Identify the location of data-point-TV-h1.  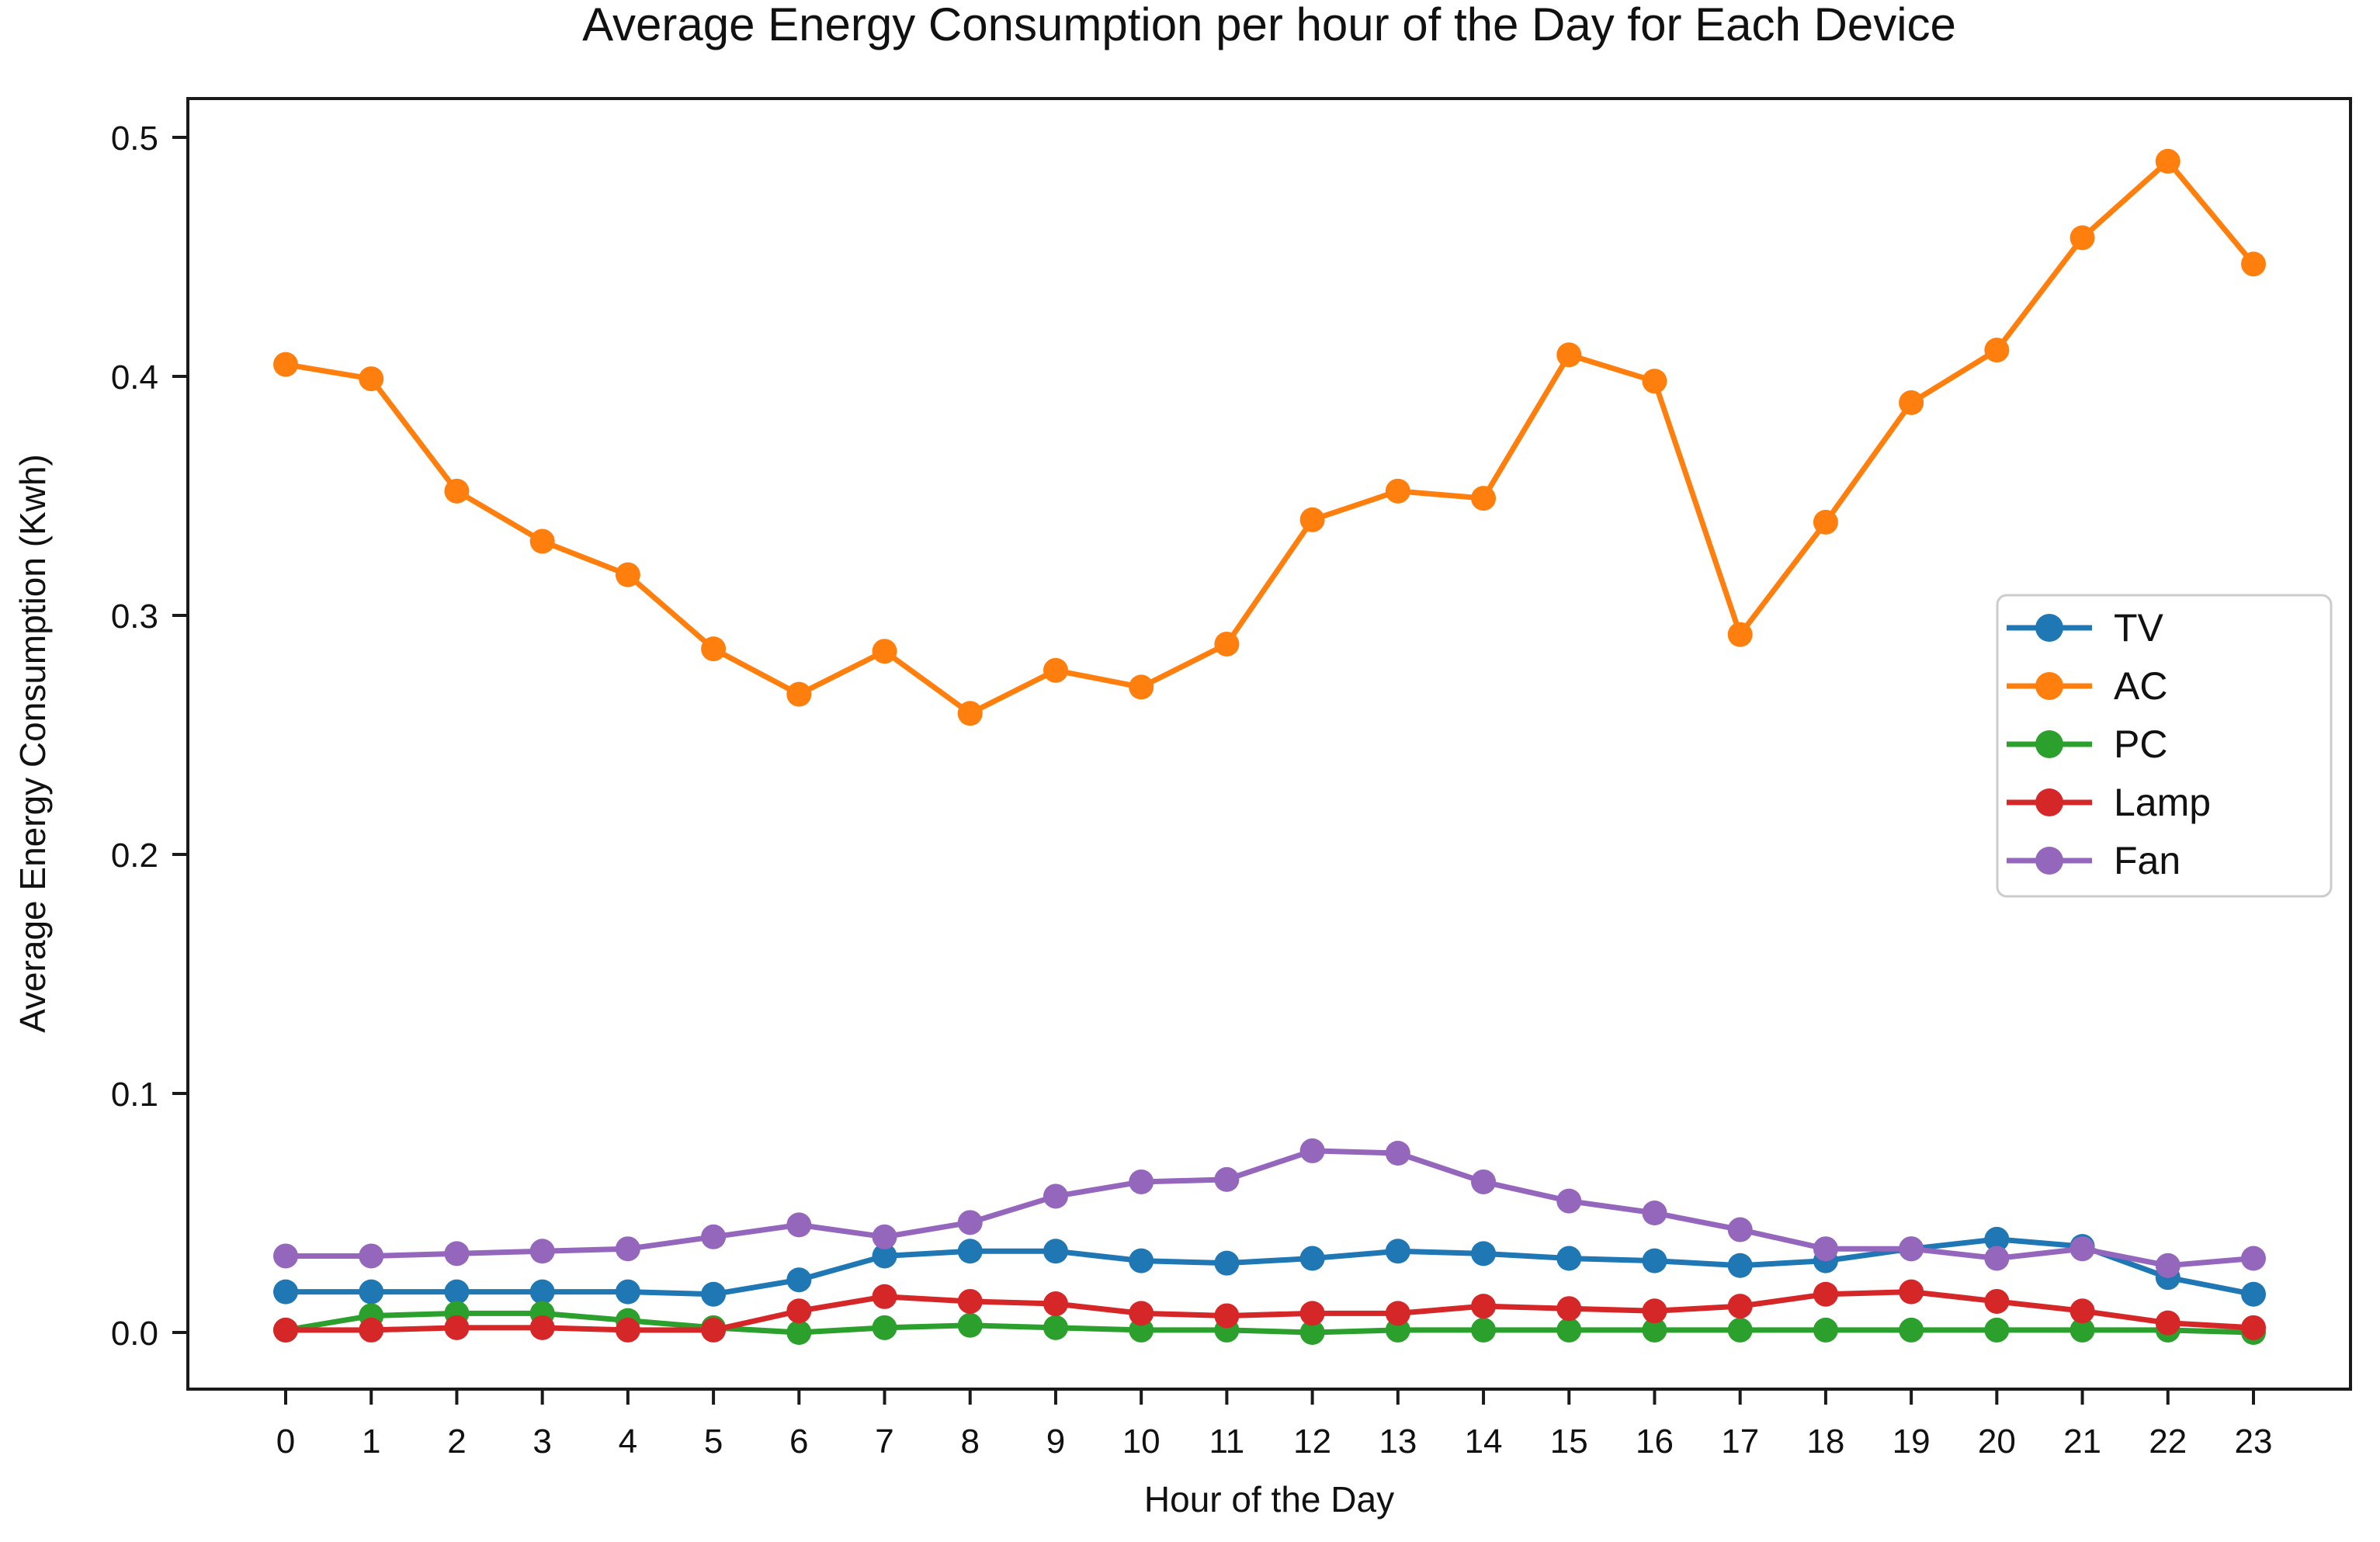
(371, 1292).